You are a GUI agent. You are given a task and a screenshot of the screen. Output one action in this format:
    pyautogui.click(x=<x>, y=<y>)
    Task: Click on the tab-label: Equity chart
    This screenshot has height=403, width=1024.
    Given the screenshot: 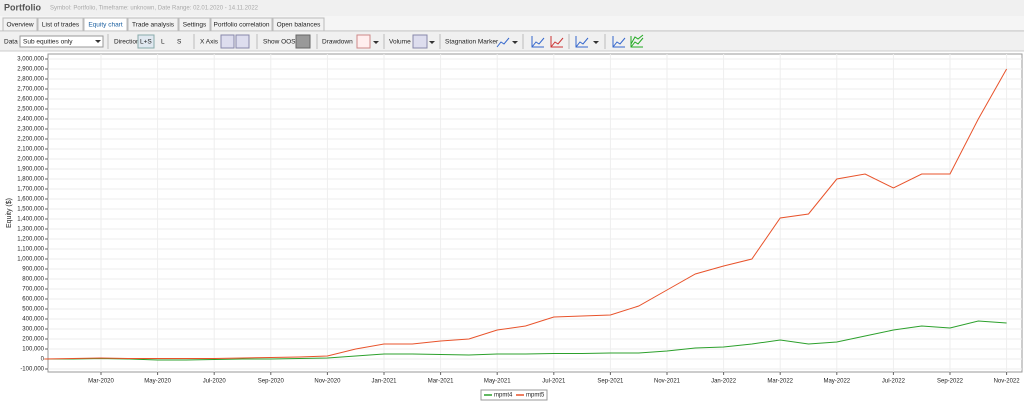 What is the action you would take?
    pyautogui.click(x=105, y=25)
    